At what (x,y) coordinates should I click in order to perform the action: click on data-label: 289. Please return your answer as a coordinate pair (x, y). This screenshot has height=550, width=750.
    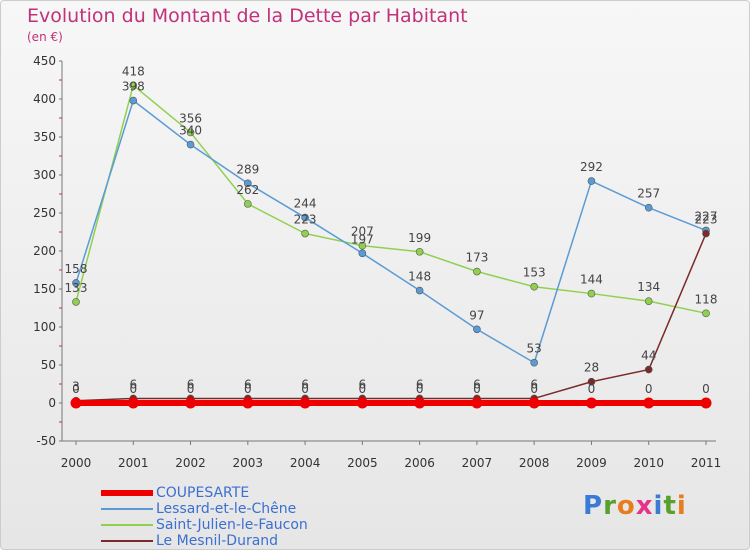
    Looking at the image, I should click on (247, 169).